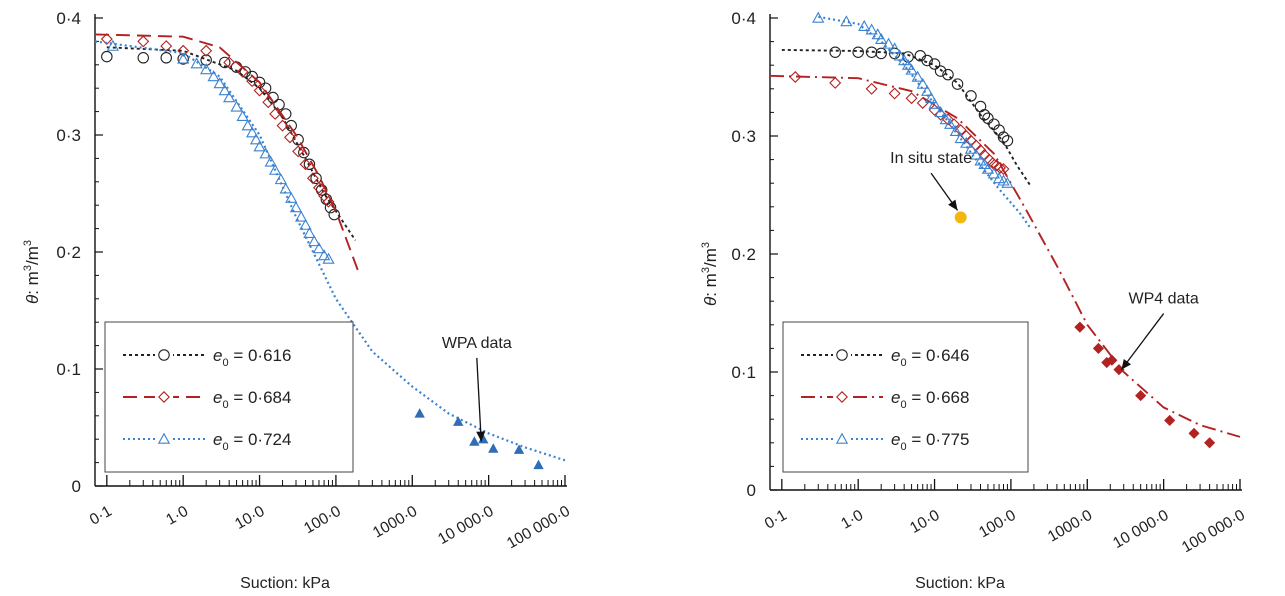 Image resolution: width=1285 pixels, height=596 pixels. What do you see at coordinates (250, 518) in the screenshot?
I see `x-tick-label: 10·0` at bounding box center [250, 518].